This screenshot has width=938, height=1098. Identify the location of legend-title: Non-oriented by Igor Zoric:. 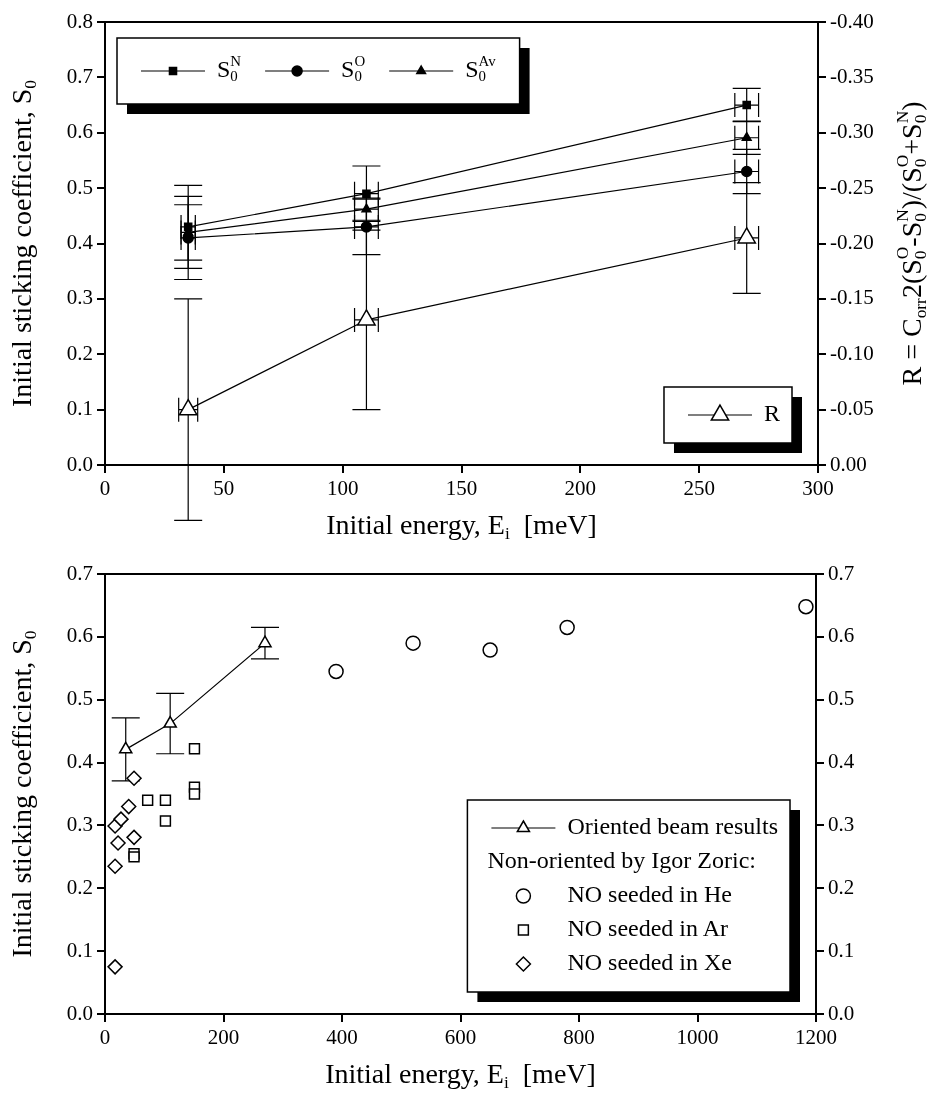
(621, 860).